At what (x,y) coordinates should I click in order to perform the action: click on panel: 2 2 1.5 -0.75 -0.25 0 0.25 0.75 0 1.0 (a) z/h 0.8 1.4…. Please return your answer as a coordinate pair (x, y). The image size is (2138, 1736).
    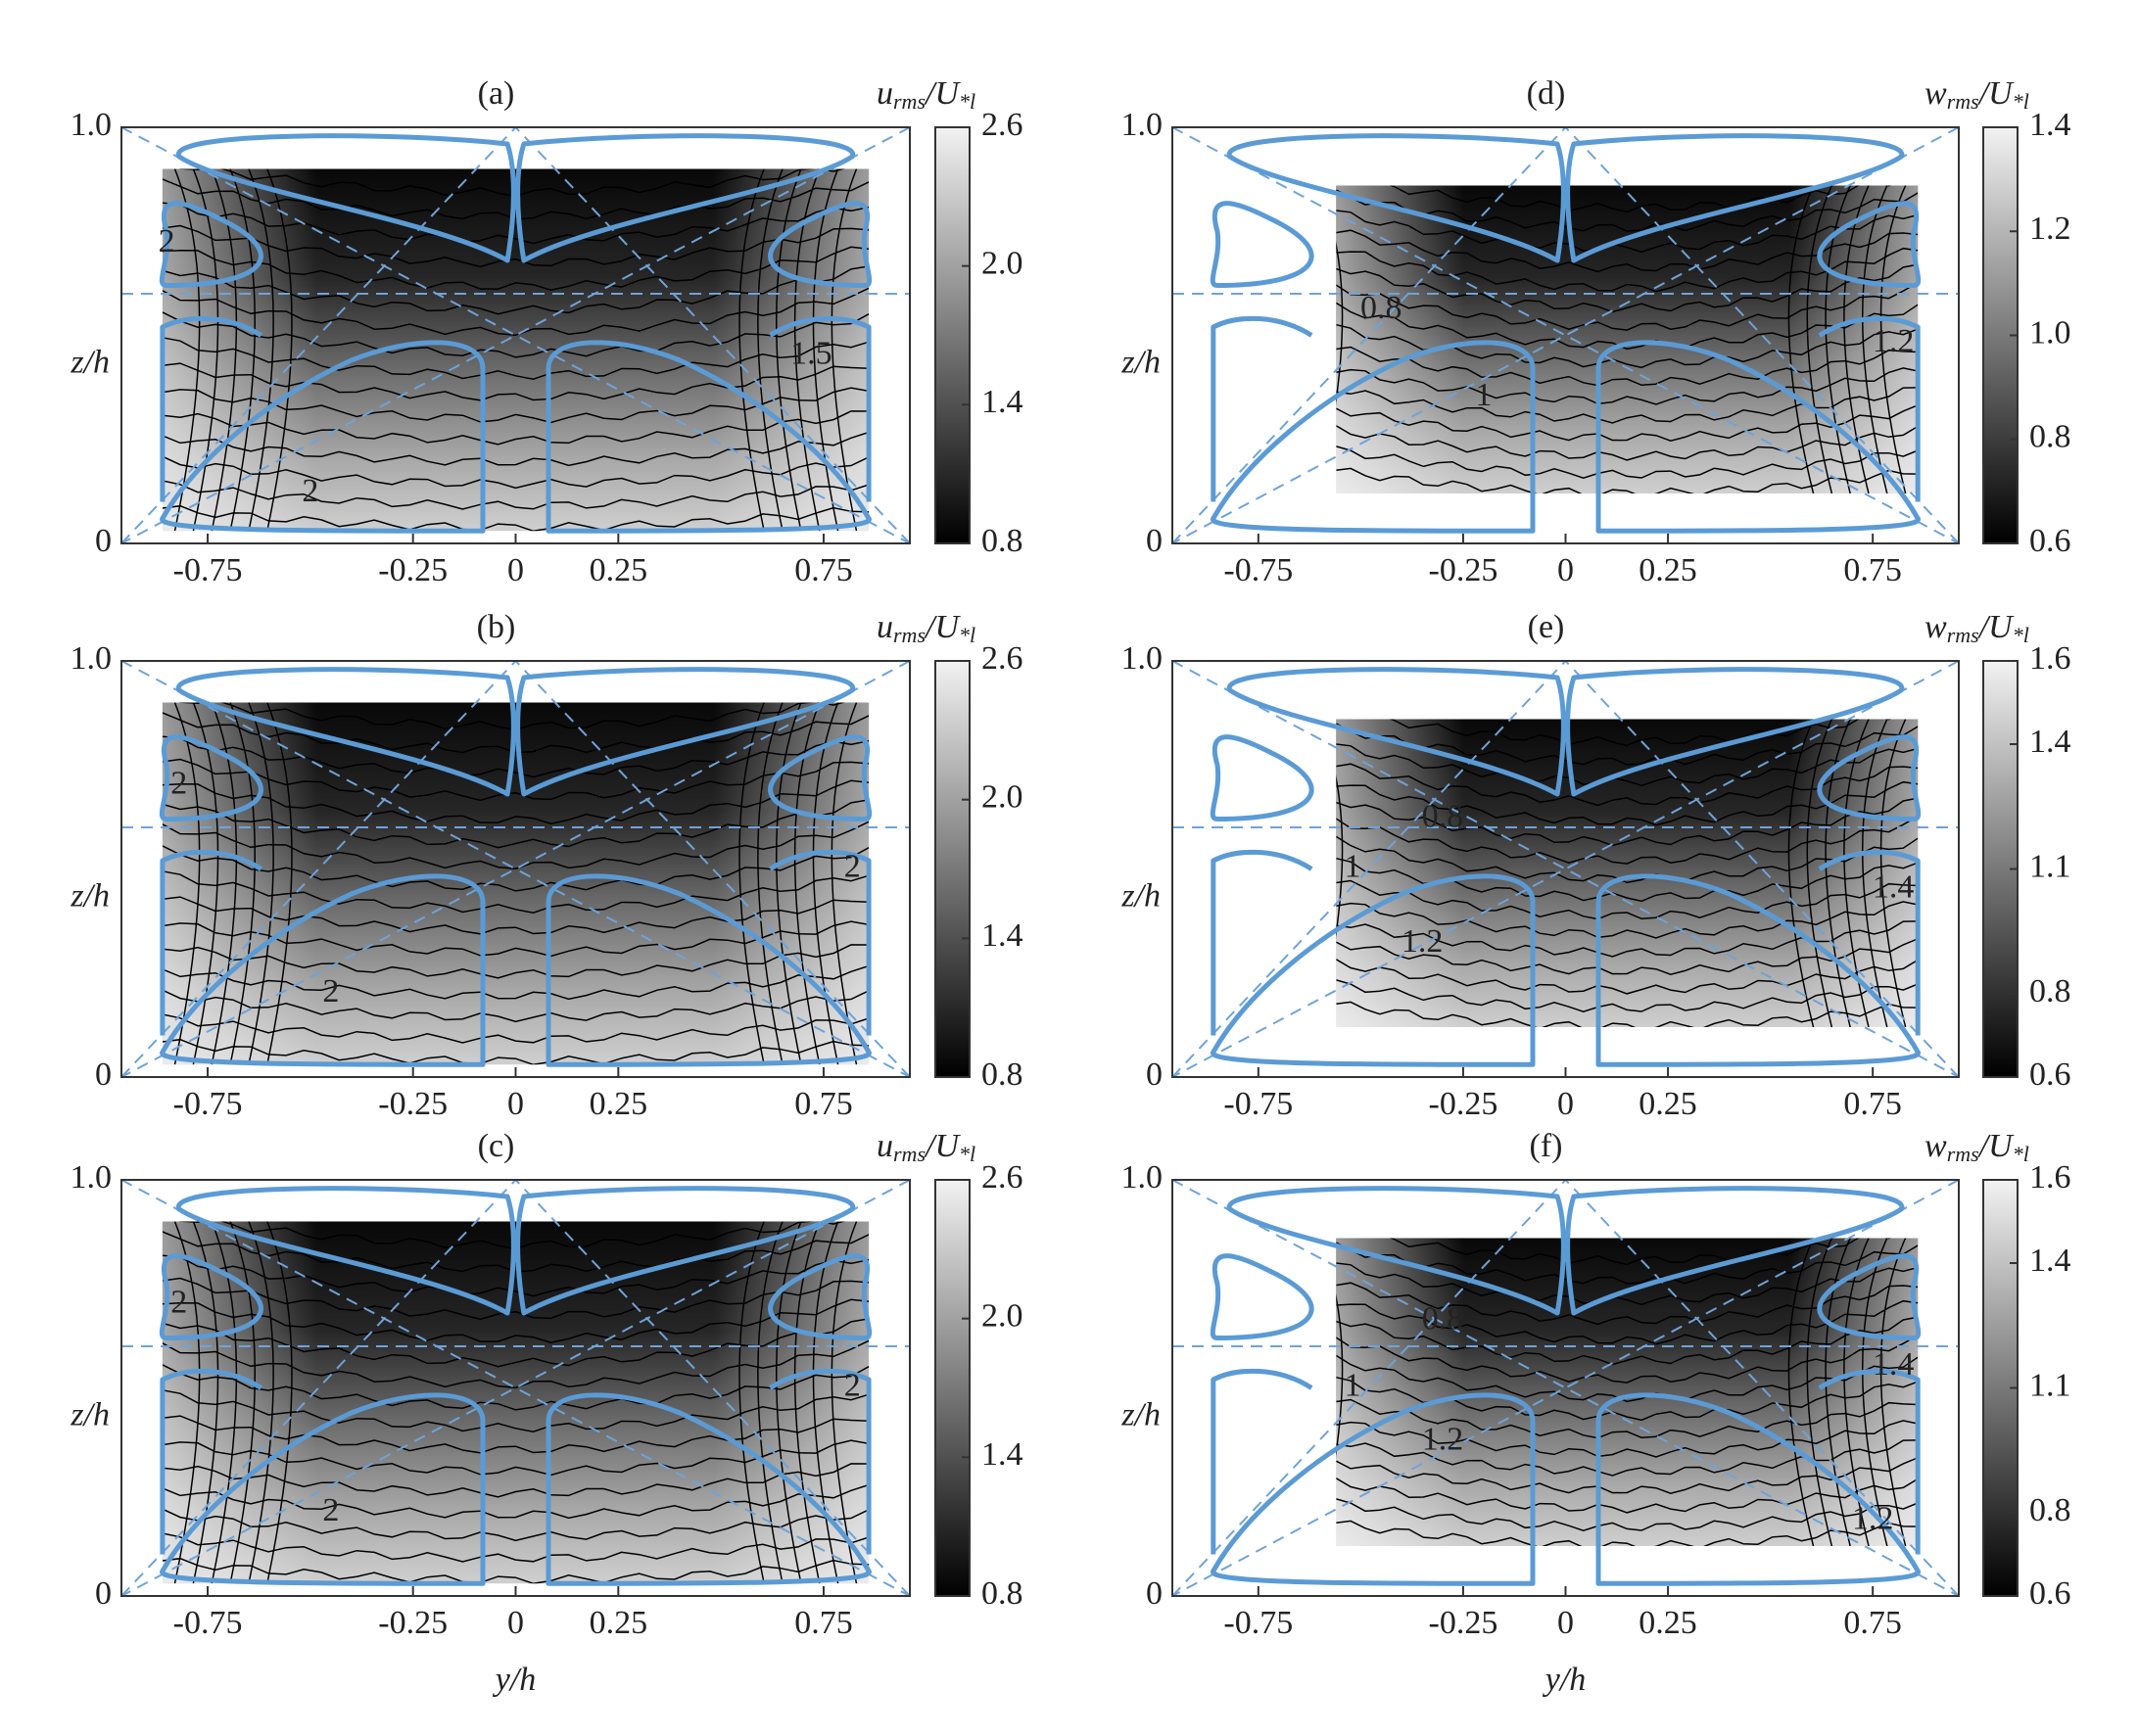
    Looking at the image, I should click on (546, 332).